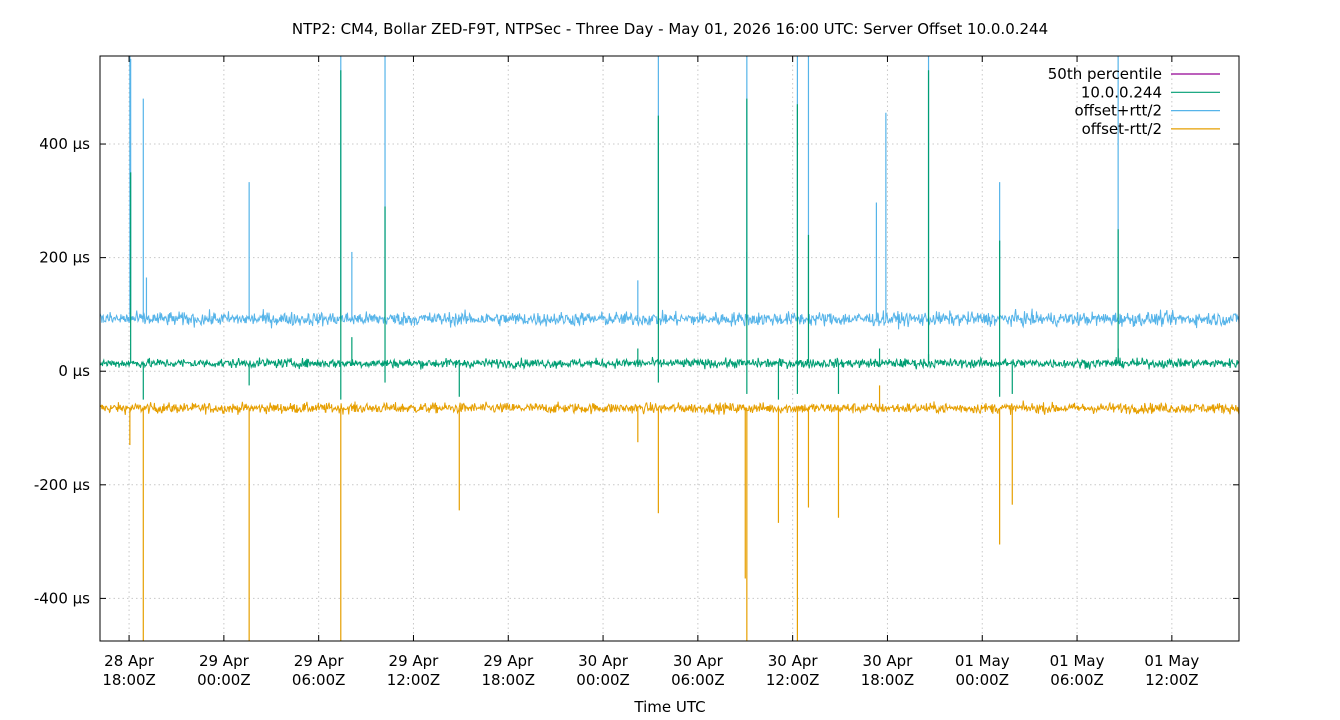  Describe the element at coordinates (1121, 92) in the screenshot. I see `legend-label: 10.0.0.244` at that location.